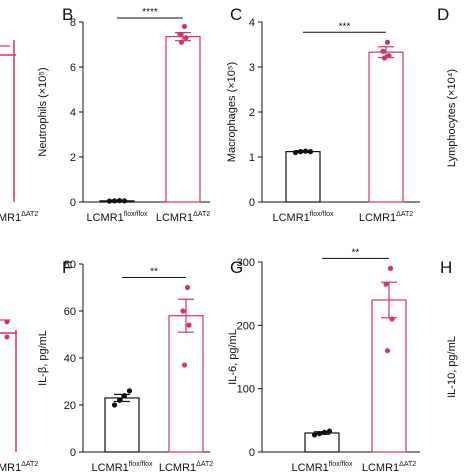  What do you see at coordinates (246, 263) in the screenshot?
I see `y-tick-label: 300` at bounding box center [246, 263].